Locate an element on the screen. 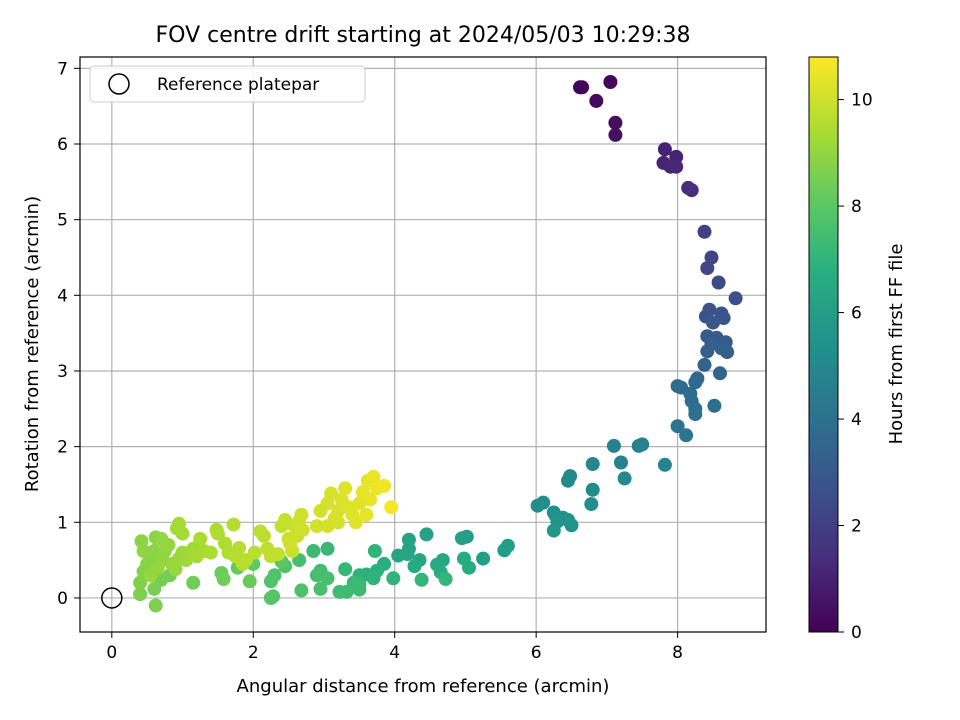 The image size is (960, 720). y-tick-label: 4 is located at coordinates (62, 296).